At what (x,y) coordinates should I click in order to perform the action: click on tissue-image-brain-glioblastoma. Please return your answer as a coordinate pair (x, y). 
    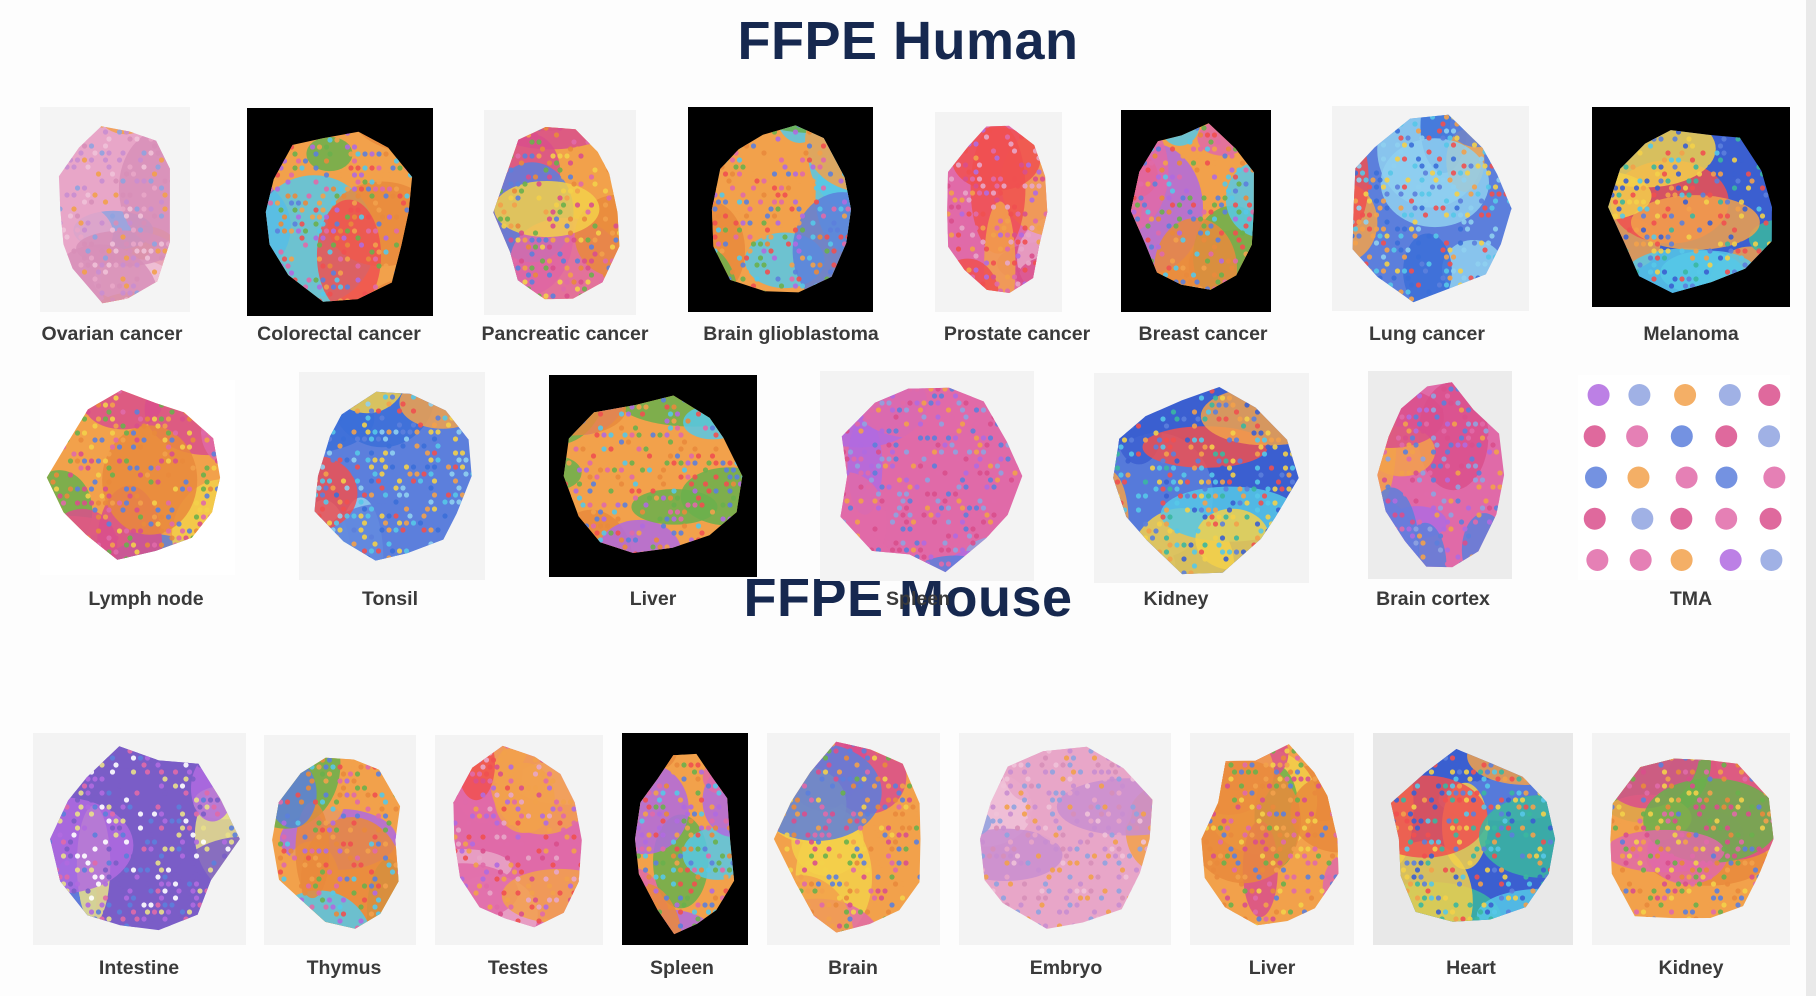
    Looking at the image, I should click on (780, 209).